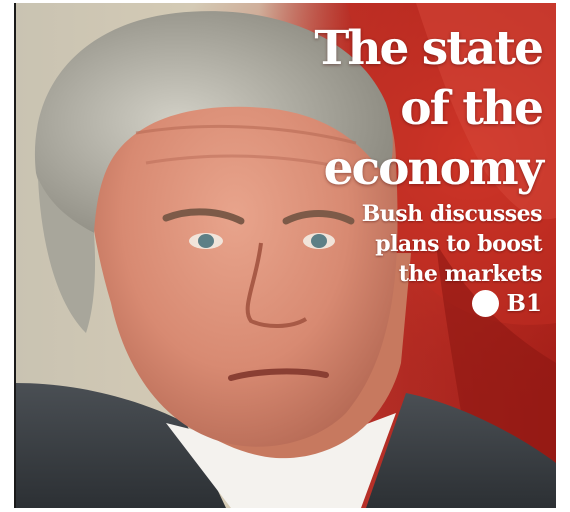  What do you see at coordinates (433, 168) in the screenshot?
I see `headline-line-3: economy` at bounding box center [433, 168].